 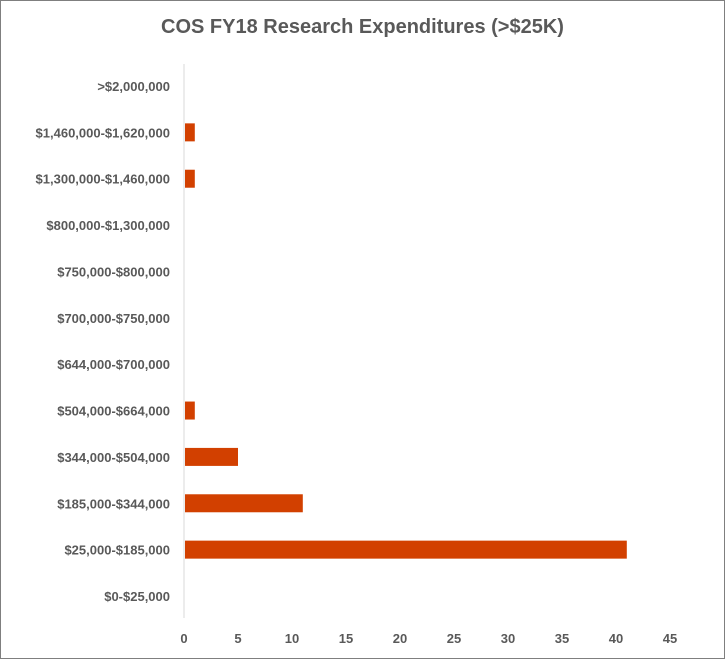 I want to click on category-label: $504,000-$664,000, so click(x=113, y=411).